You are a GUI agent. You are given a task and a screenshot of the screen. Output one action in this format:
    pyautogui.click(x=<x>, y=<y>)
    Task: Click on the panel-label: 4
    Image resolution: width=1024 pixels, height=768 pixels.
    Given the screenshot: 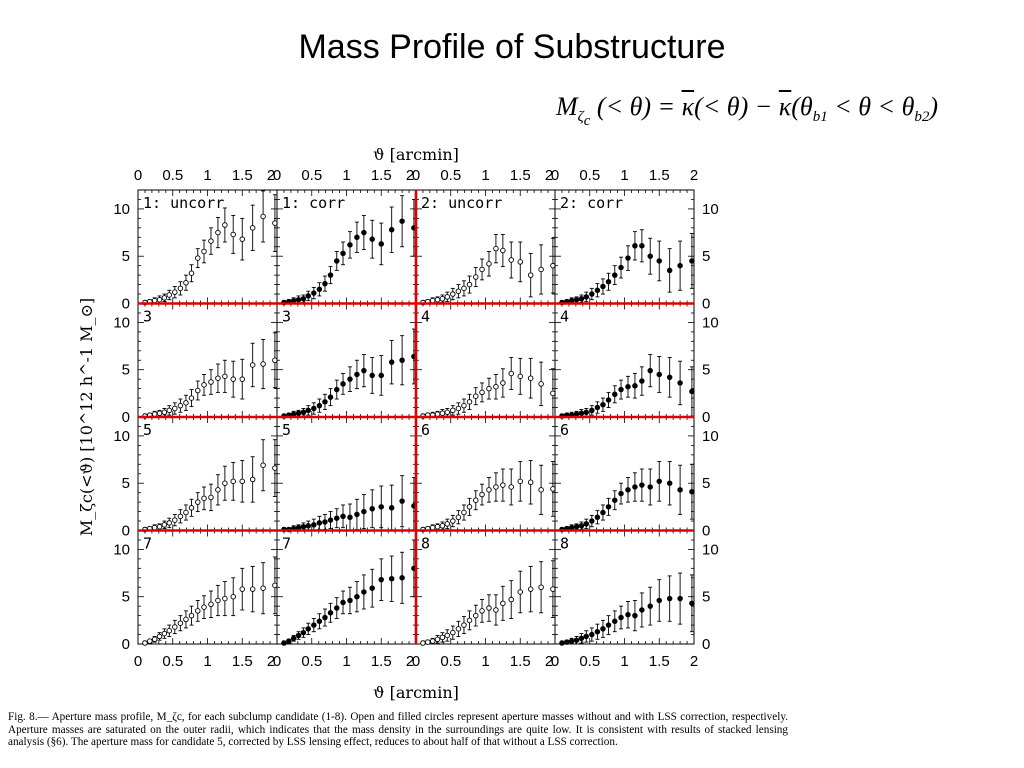 What is the action you would take?
    pyautogui.click(x=425, y=317)
    